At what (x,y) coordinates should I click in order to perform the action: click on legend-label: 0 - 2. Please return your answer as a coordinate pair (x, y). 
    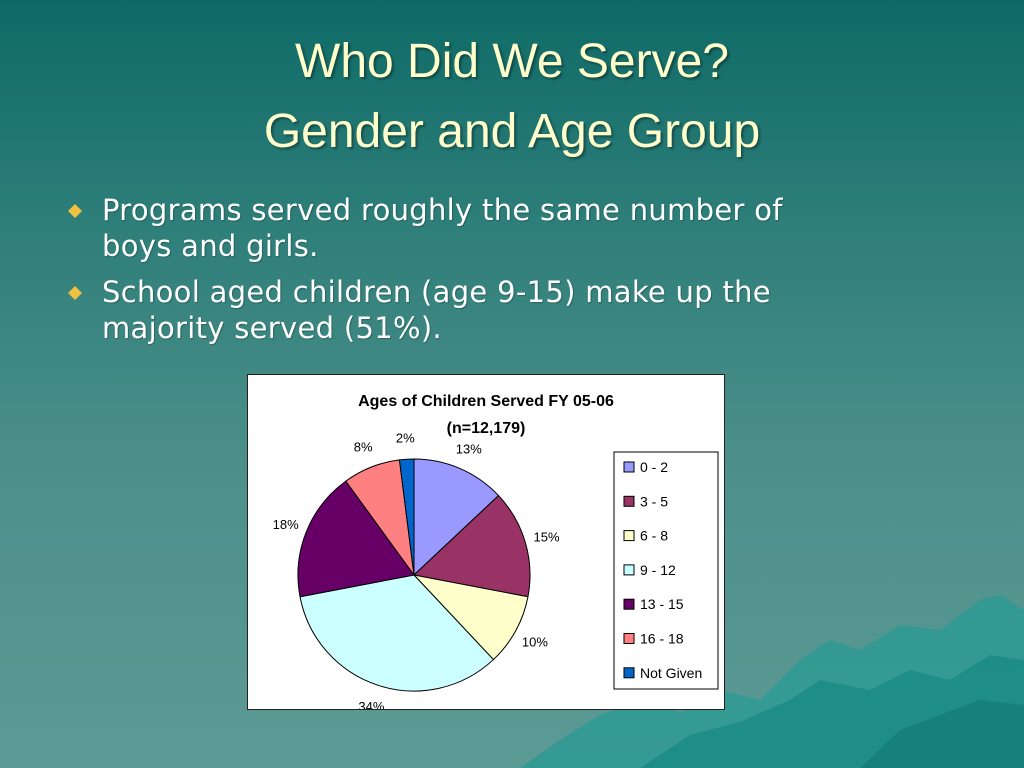
    Looking at the image, I should click on (654, 467).